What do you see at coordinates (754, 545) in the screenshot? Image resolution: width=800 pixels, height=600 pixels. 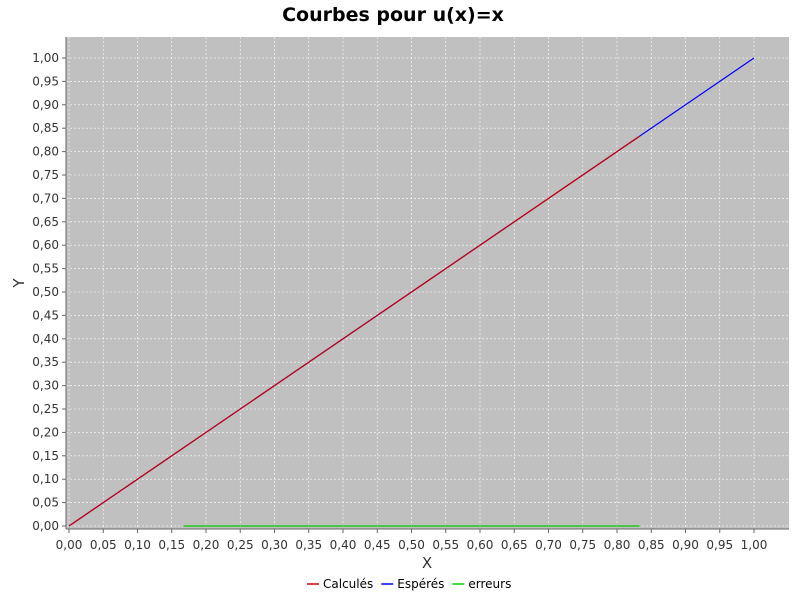 I see `x-tick-label: 1,00` at bounding box center [754, 545].